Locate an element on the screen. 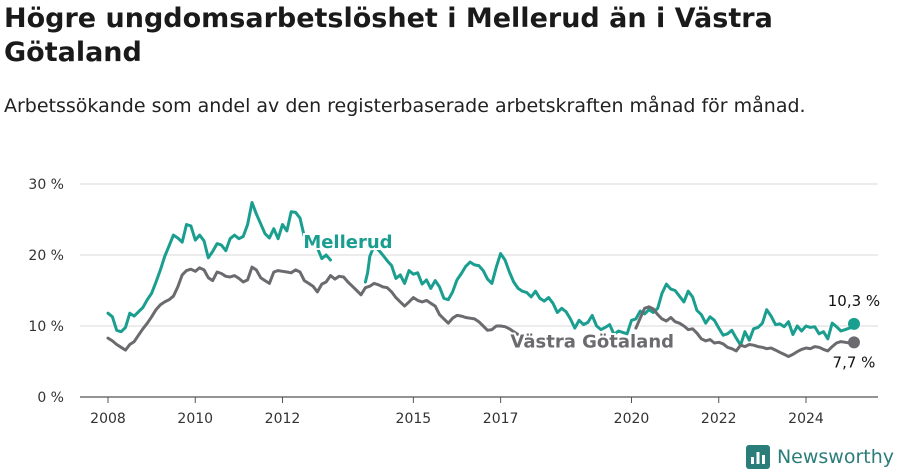 The image size is (900, 474). end-point-mellerud is located at coordinates (853, 323).